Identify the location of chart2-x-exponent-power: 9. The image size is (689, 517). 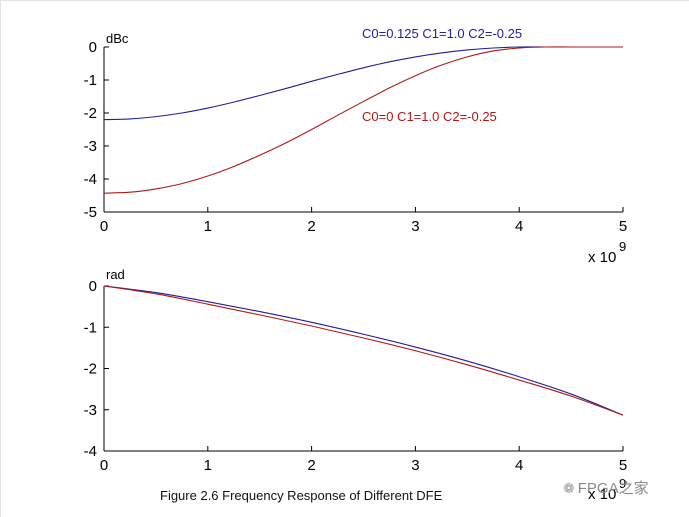
(622, 483).